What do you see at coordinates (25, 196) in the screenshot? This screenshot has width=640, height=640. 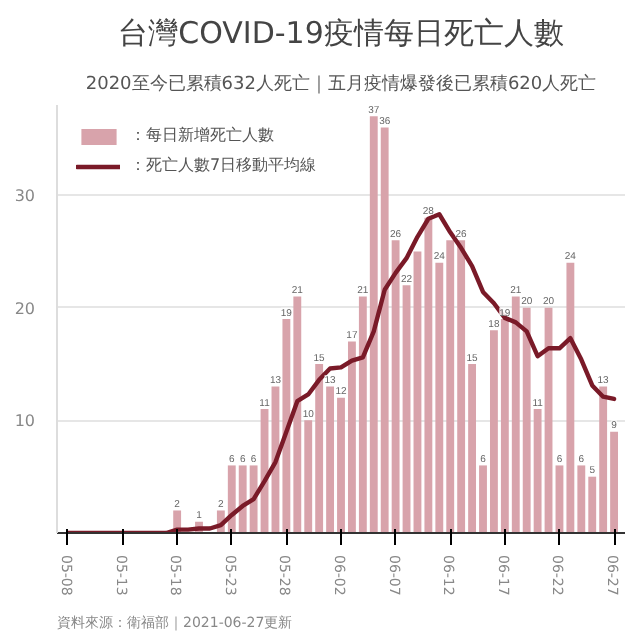 I see `y-tick-label: 30` at bounding box center [25, 196].